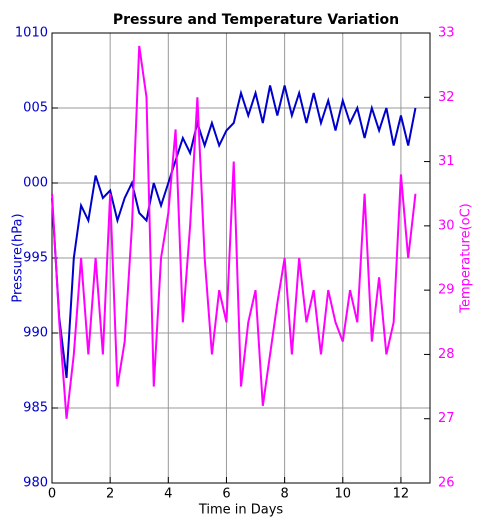 The image size is (493, 531). What do you see at coordinates (401, 494) in the screenshot?
I see `x-tick-label: 12` at bounding box center [401, 494].